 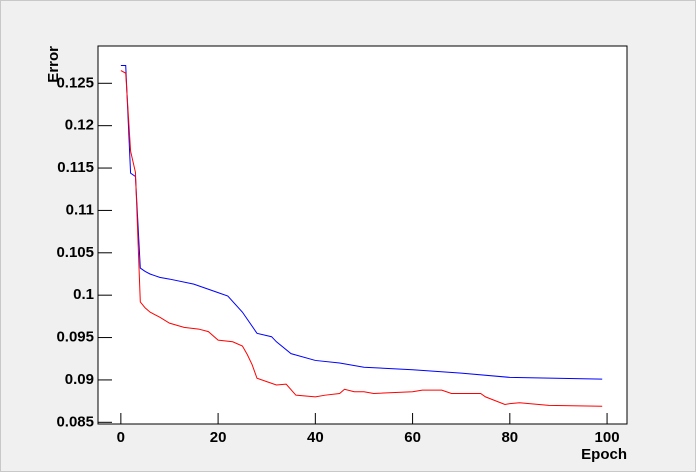 What do you see at coordinates (79, 379) in the screenshot?
I see `y-tick-label: 0.09` at bounding box center [79, 379].